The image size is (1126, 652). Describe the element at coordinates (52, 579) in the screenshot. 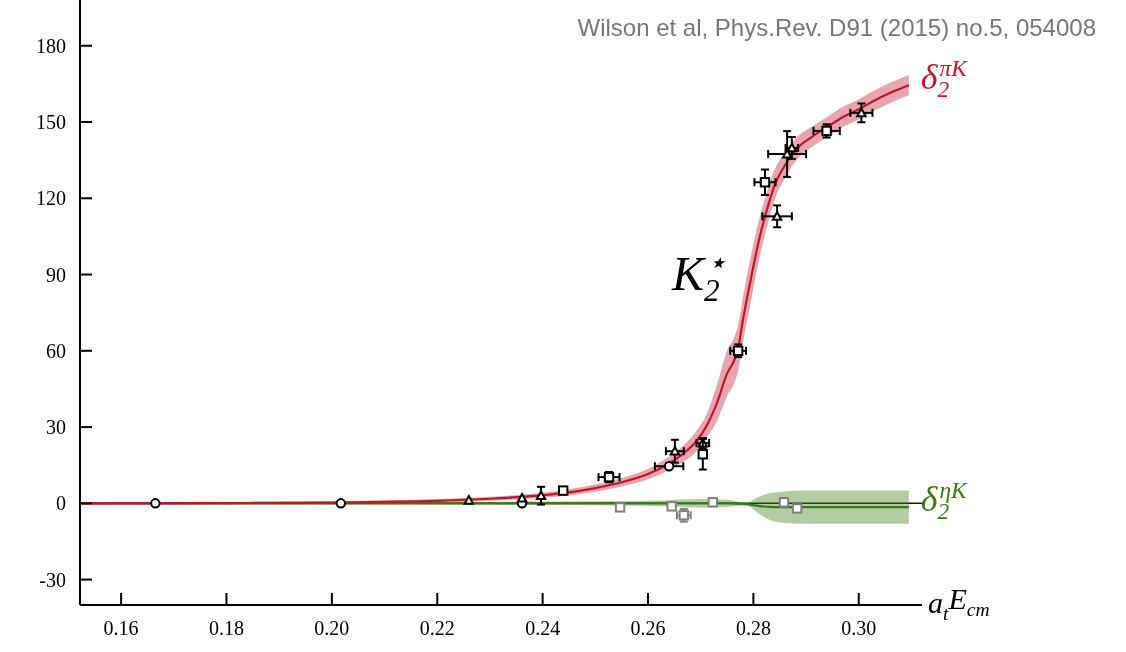

I see `y-tick-label: -30` at that location.